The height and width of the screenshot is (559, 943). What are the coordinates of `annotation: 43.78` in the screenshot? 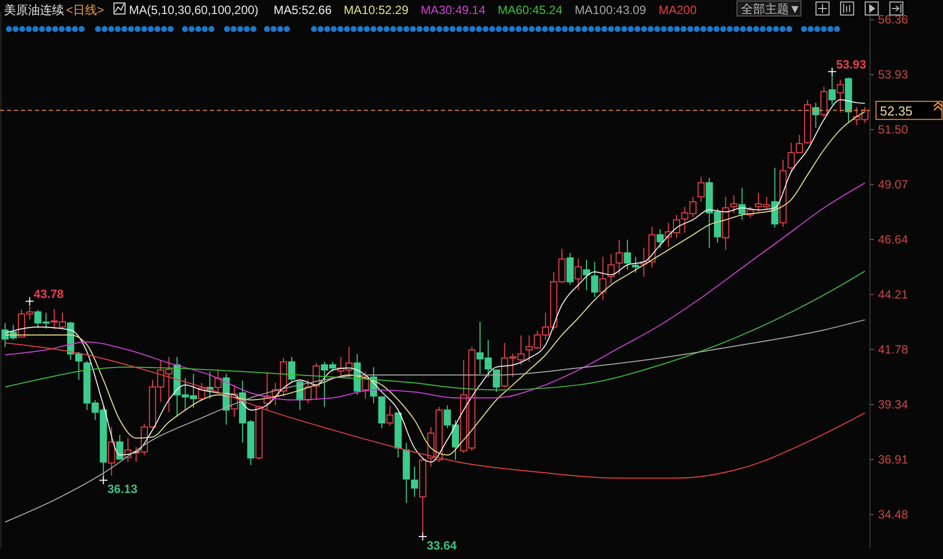 It's located at (49, 294).